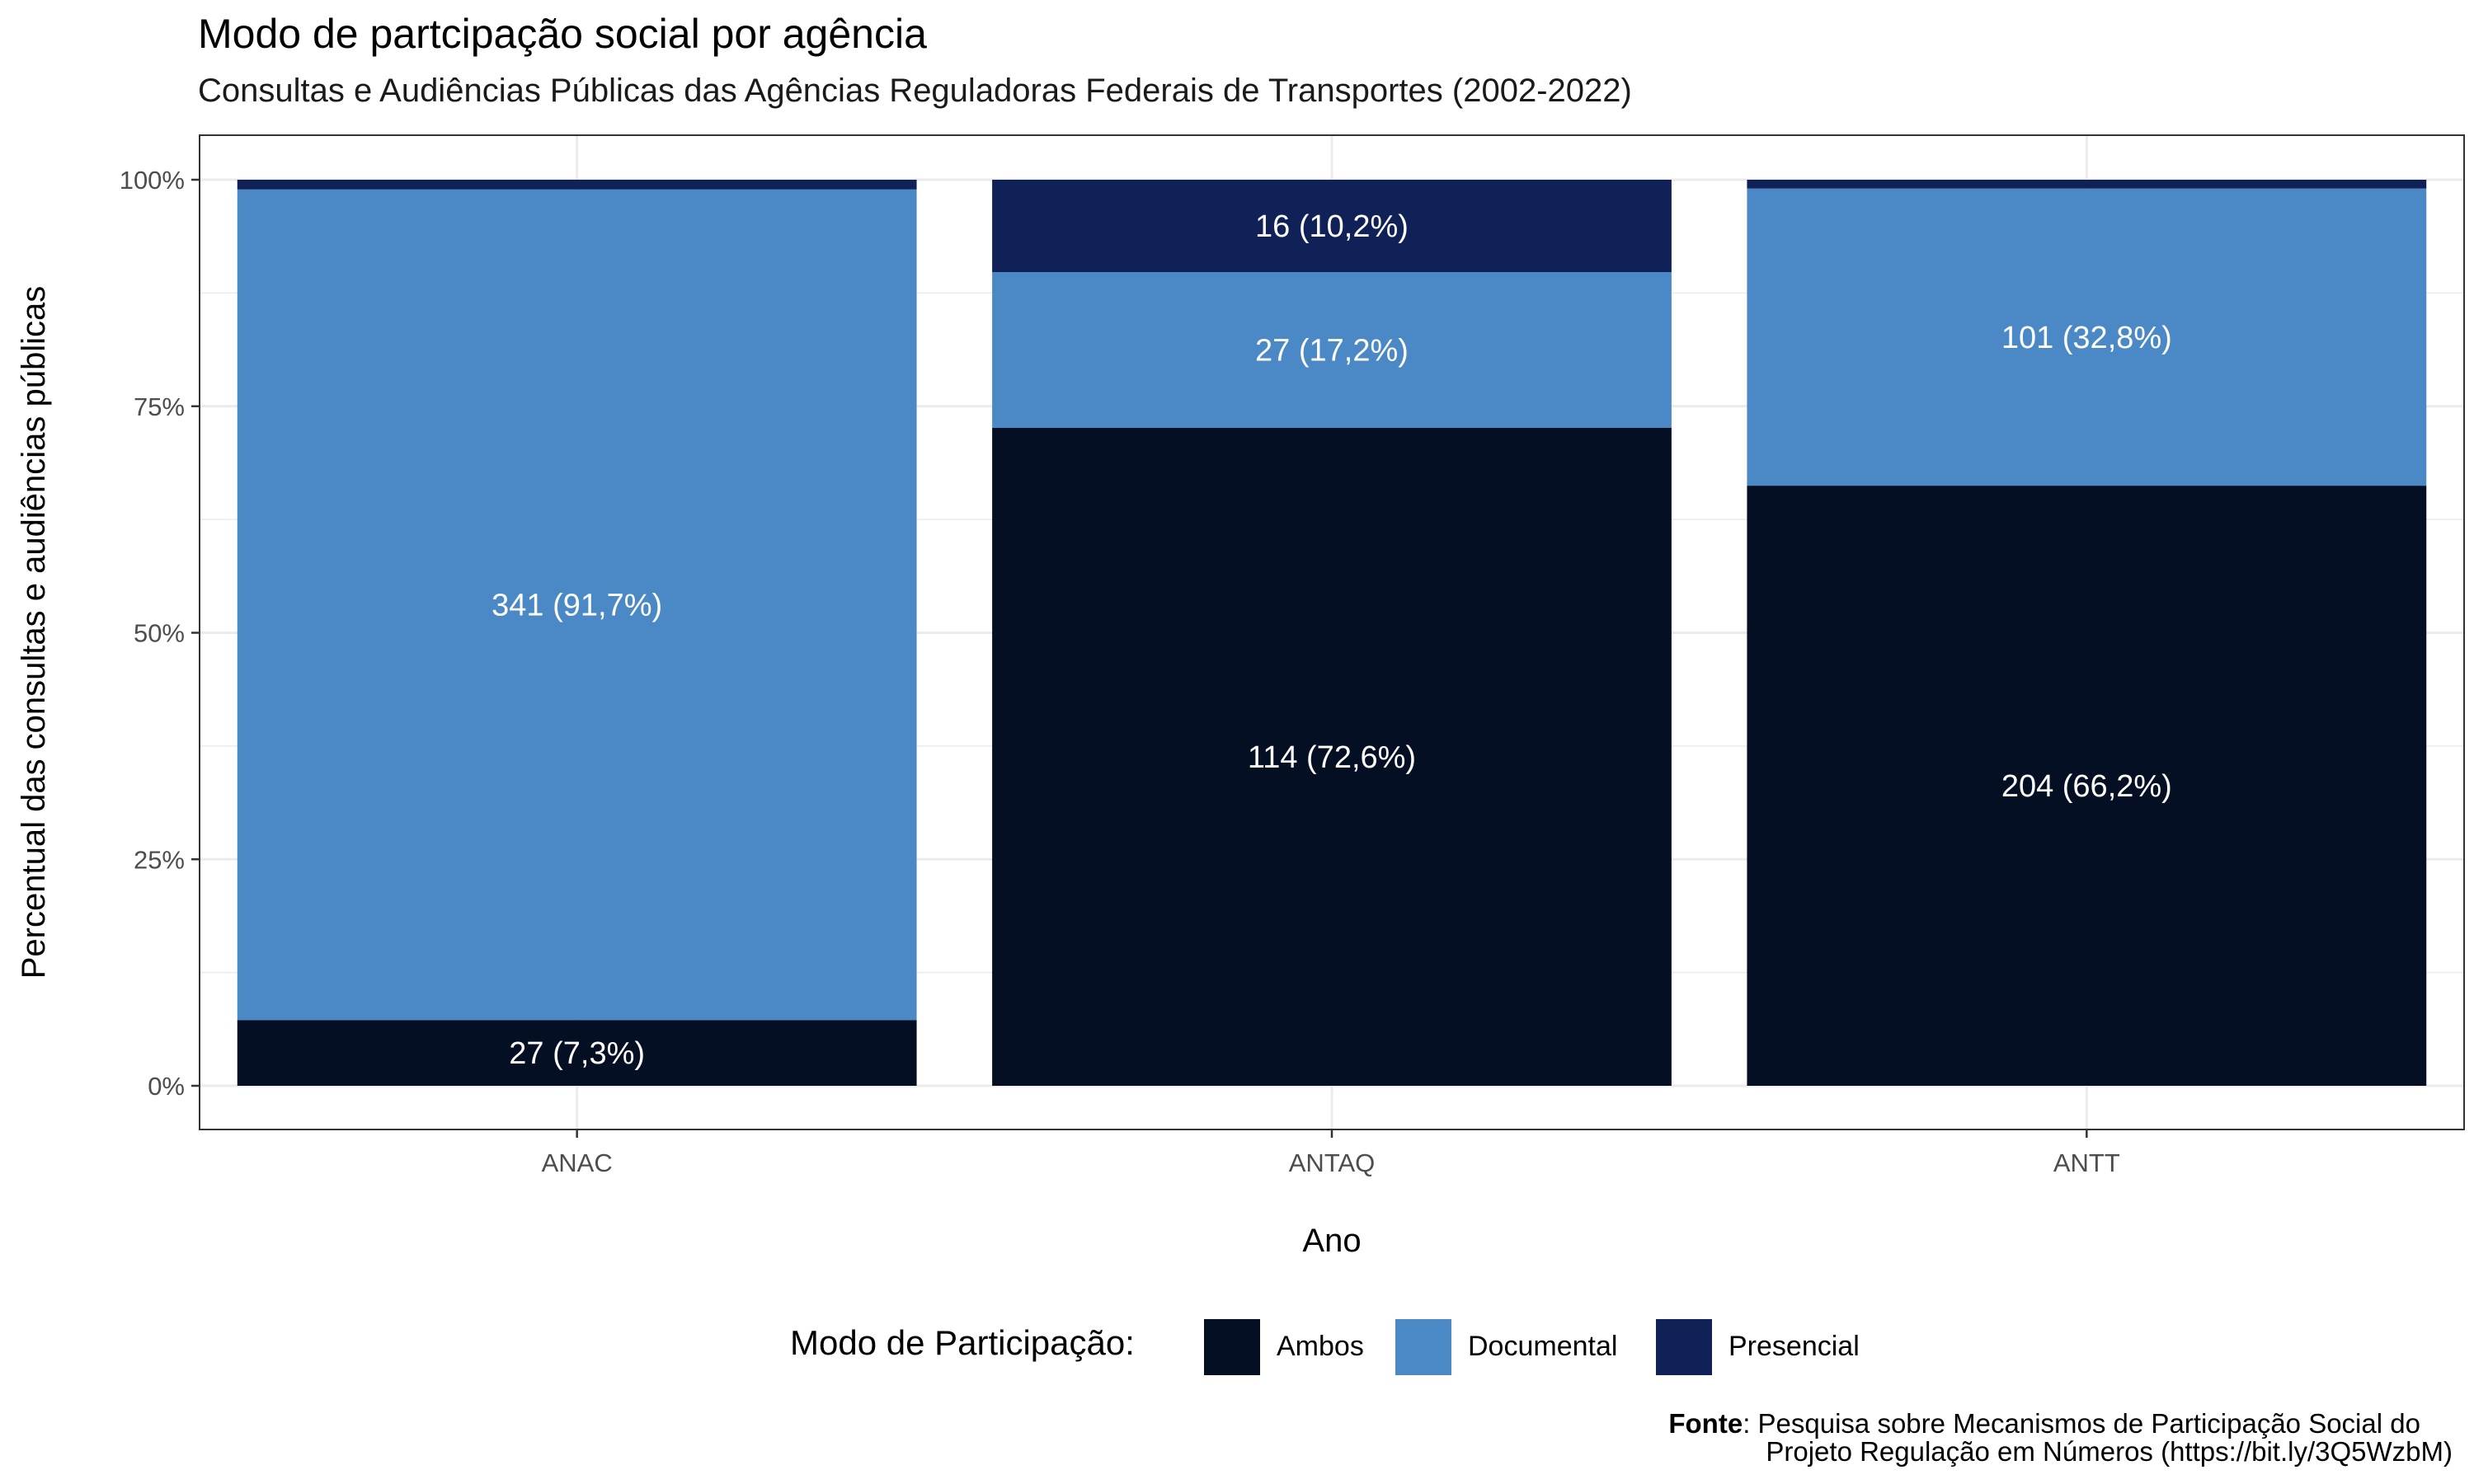 The image size is (2474, 1484). I want to click on bar-antaq-presencial, so click(1332, 226).